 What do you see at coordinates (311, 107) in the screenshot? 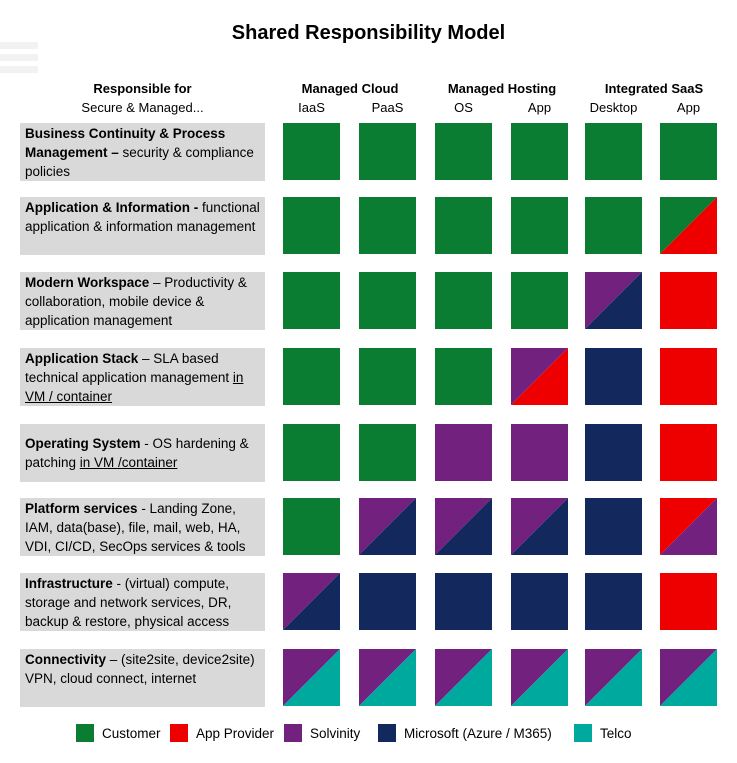
I see `column-header-iaas: IaaS` at bounding box center [311, 107].